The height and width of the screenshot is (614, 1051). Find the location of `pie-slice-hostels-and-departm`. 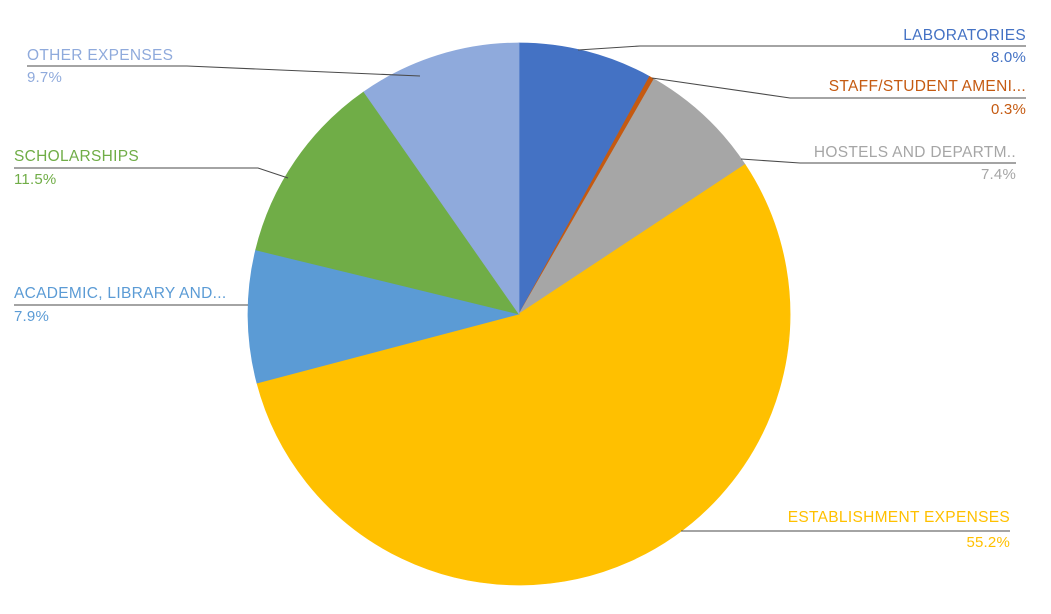

pie-slice-hostels-and-departm is located at coordinates (632, 196).